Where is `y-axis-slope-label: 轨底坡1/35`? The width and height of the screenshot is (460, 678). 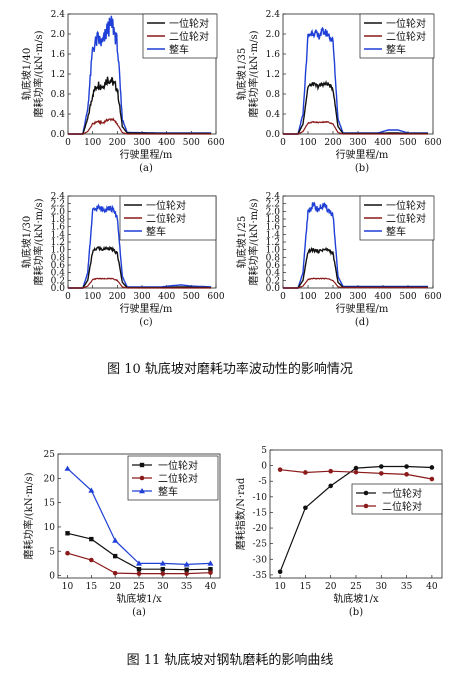
y-axis-slope-label: 轨底坡1/35 is located at coordinates (241, 74).